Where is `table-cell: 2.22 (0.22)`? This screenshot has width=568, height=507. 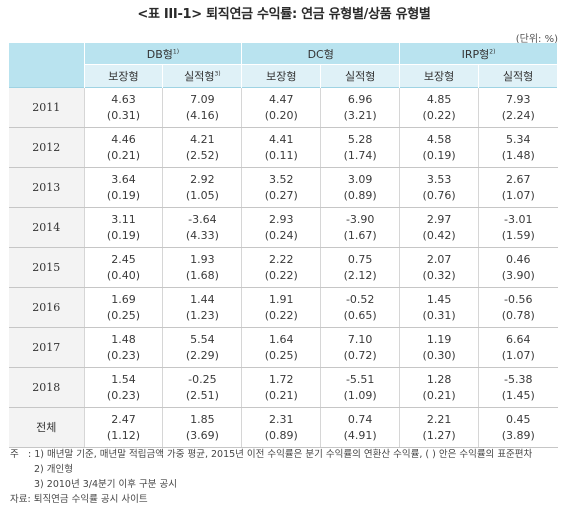
table-cell: 2.22 (0.22) is located at coordinates (281, 267).